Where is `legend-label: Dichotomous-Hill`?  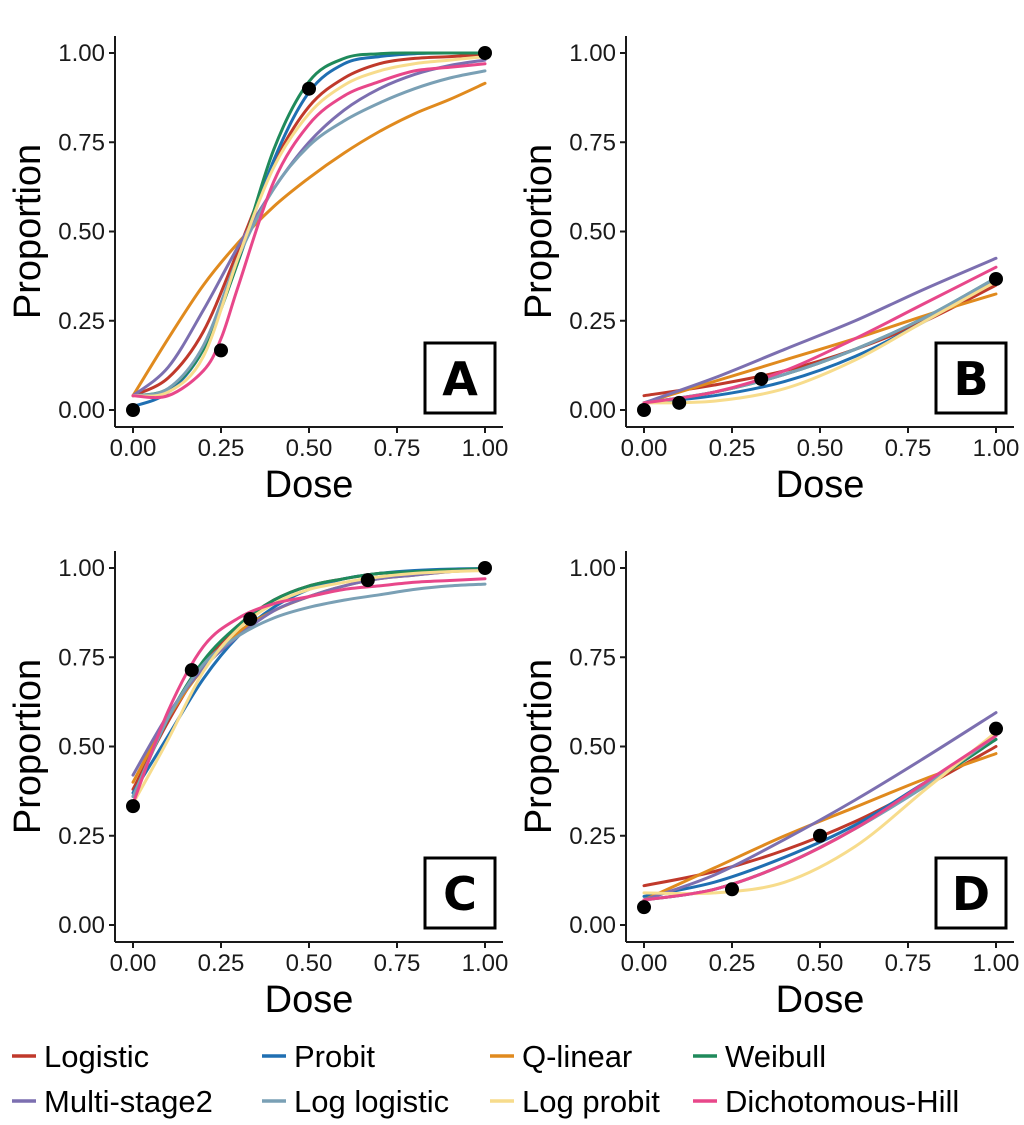
legend-label: Dichotomous-Hill is located at coordinates (842, 1101).